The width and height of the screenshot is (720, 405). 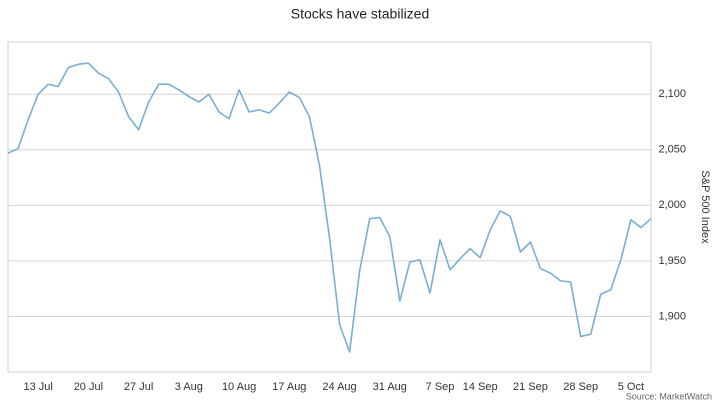 What do you see at coordinates (189, 387) in the screenshot?
I see `x-tick-label: 3 Aug` at bounding box center [189, 387].